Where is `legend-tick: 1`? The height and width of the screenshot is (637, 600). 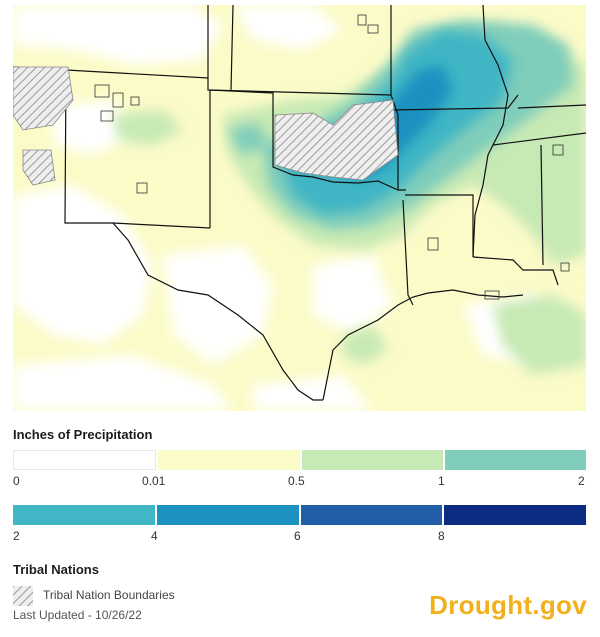 legend-tick: 1 is located at coordinates (441, 481).